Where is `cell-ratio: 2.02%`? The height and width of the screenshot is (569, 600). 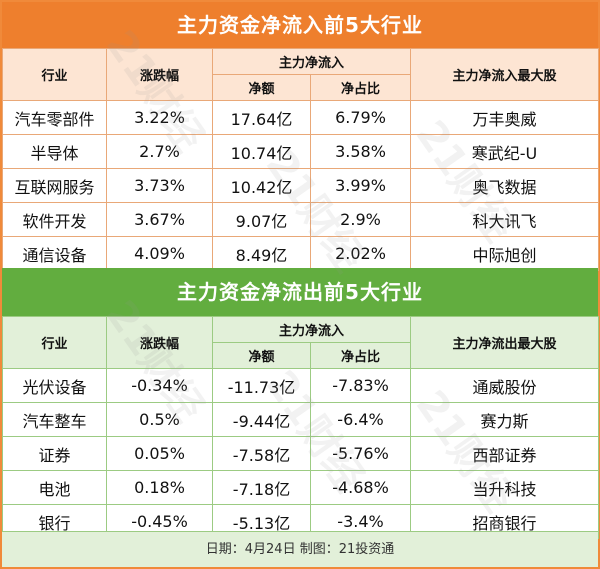 cell-ratio: 2.02% is located at coordinates (360, 253).